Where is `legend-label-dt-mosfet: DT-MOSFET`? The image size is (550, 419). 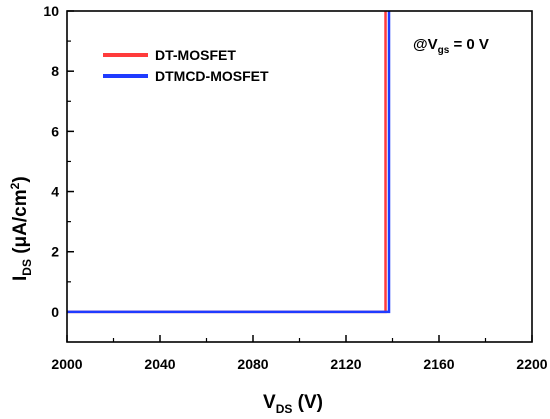
legend-label-dt-mosfet: DT-MOSFET is located at coordinates (195, 55).